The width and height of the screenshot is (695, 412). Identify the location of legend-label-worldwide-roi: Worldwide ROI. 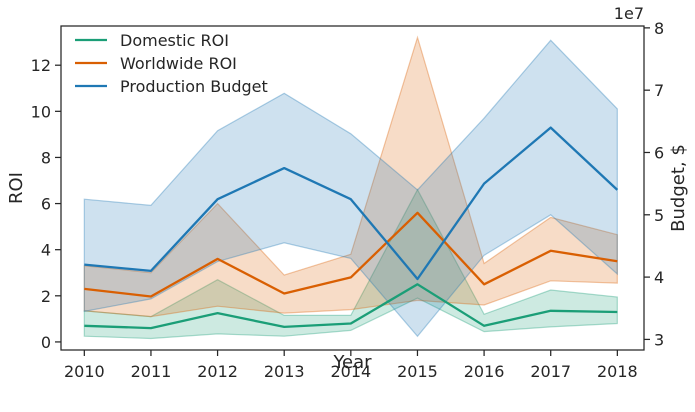
(178, 63).